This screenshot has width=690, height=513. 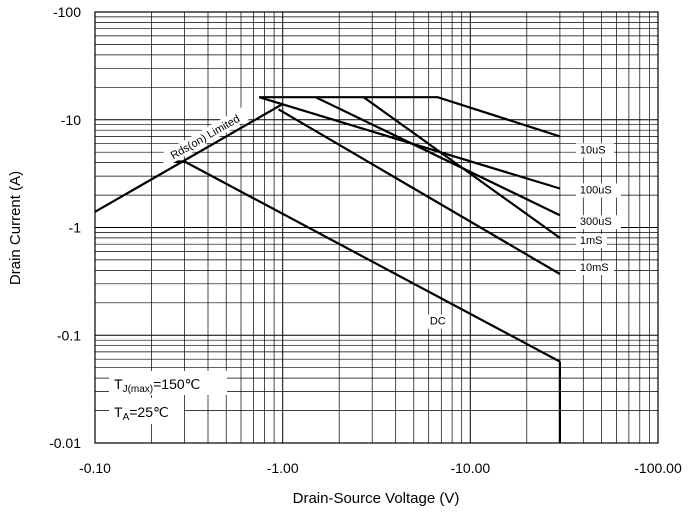 I want to click on ta-note-main: T, so click(x=118, y=412).